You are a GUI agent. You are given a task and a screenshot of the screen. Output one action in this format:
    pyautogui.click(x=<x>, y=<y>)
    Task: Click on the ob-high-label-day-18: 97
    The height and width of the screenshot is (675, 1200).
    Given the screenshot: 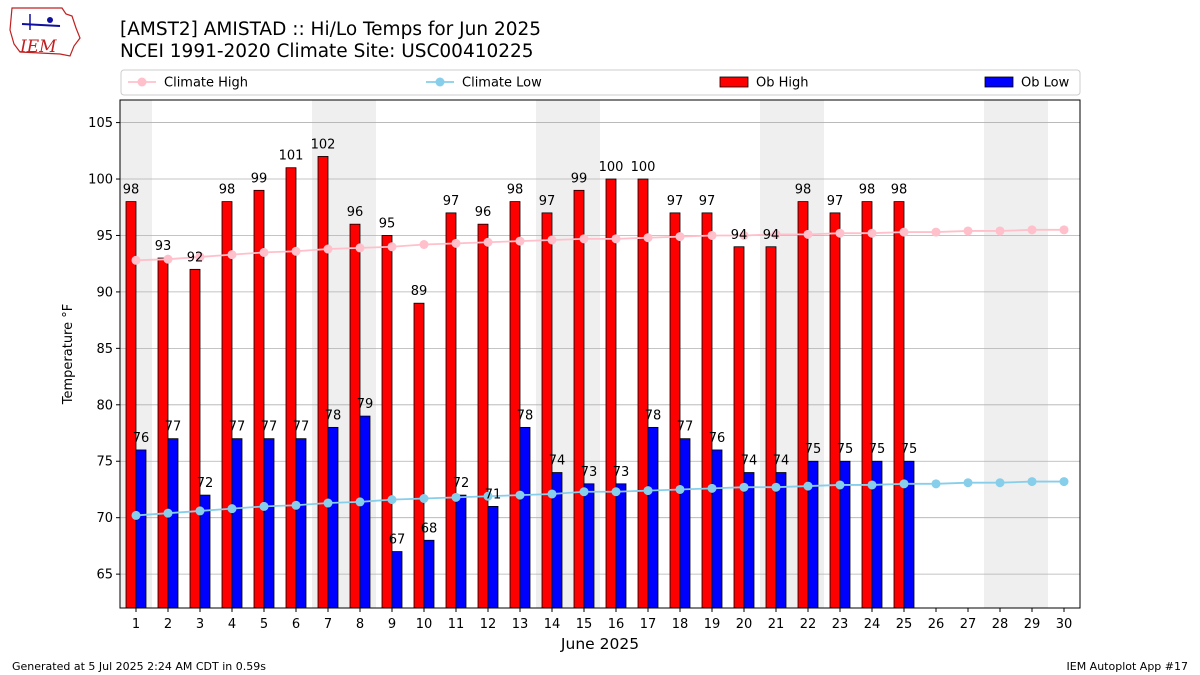 What is the action you would take?
    pyautogui.click(x=675, y=201)
    